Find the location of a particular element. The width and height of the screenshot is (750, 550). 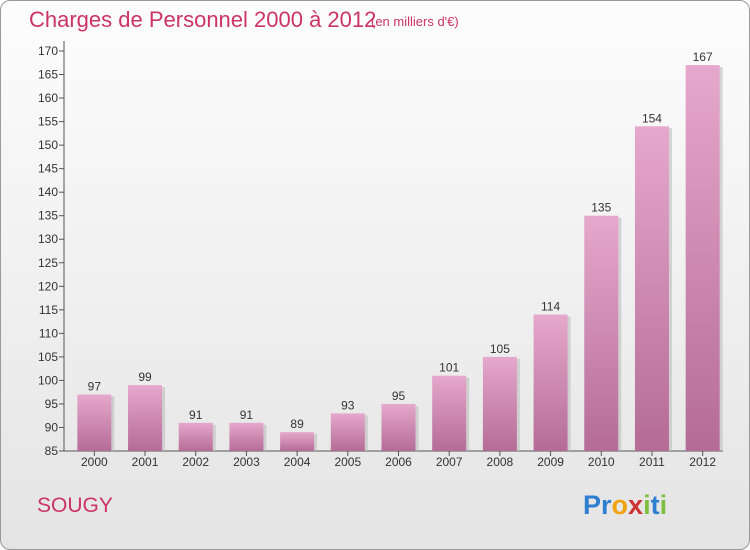

y-tick-label: 150 is located at coordinates (48, 145).